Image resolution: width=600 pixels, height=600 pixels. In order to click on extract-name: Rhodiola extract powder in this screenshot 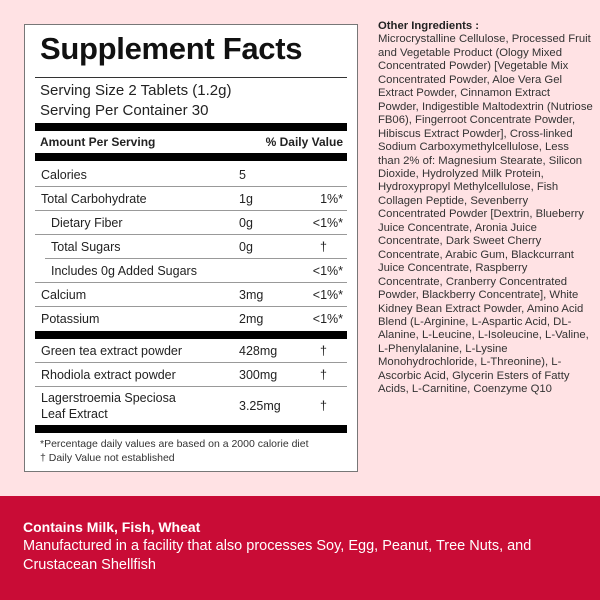, I will do `click(108, 374)`.